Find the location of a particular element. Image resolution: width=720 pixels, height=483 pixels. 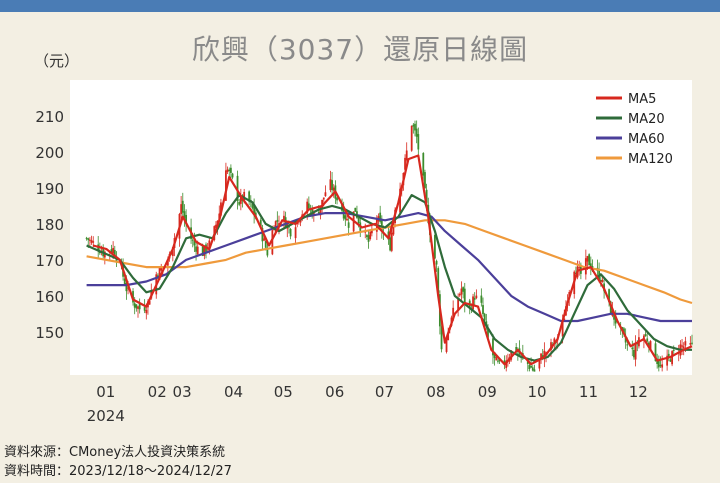

source-text: 資料來源：CMoney法人投資決策系統 is located at coordinates (115, 452).